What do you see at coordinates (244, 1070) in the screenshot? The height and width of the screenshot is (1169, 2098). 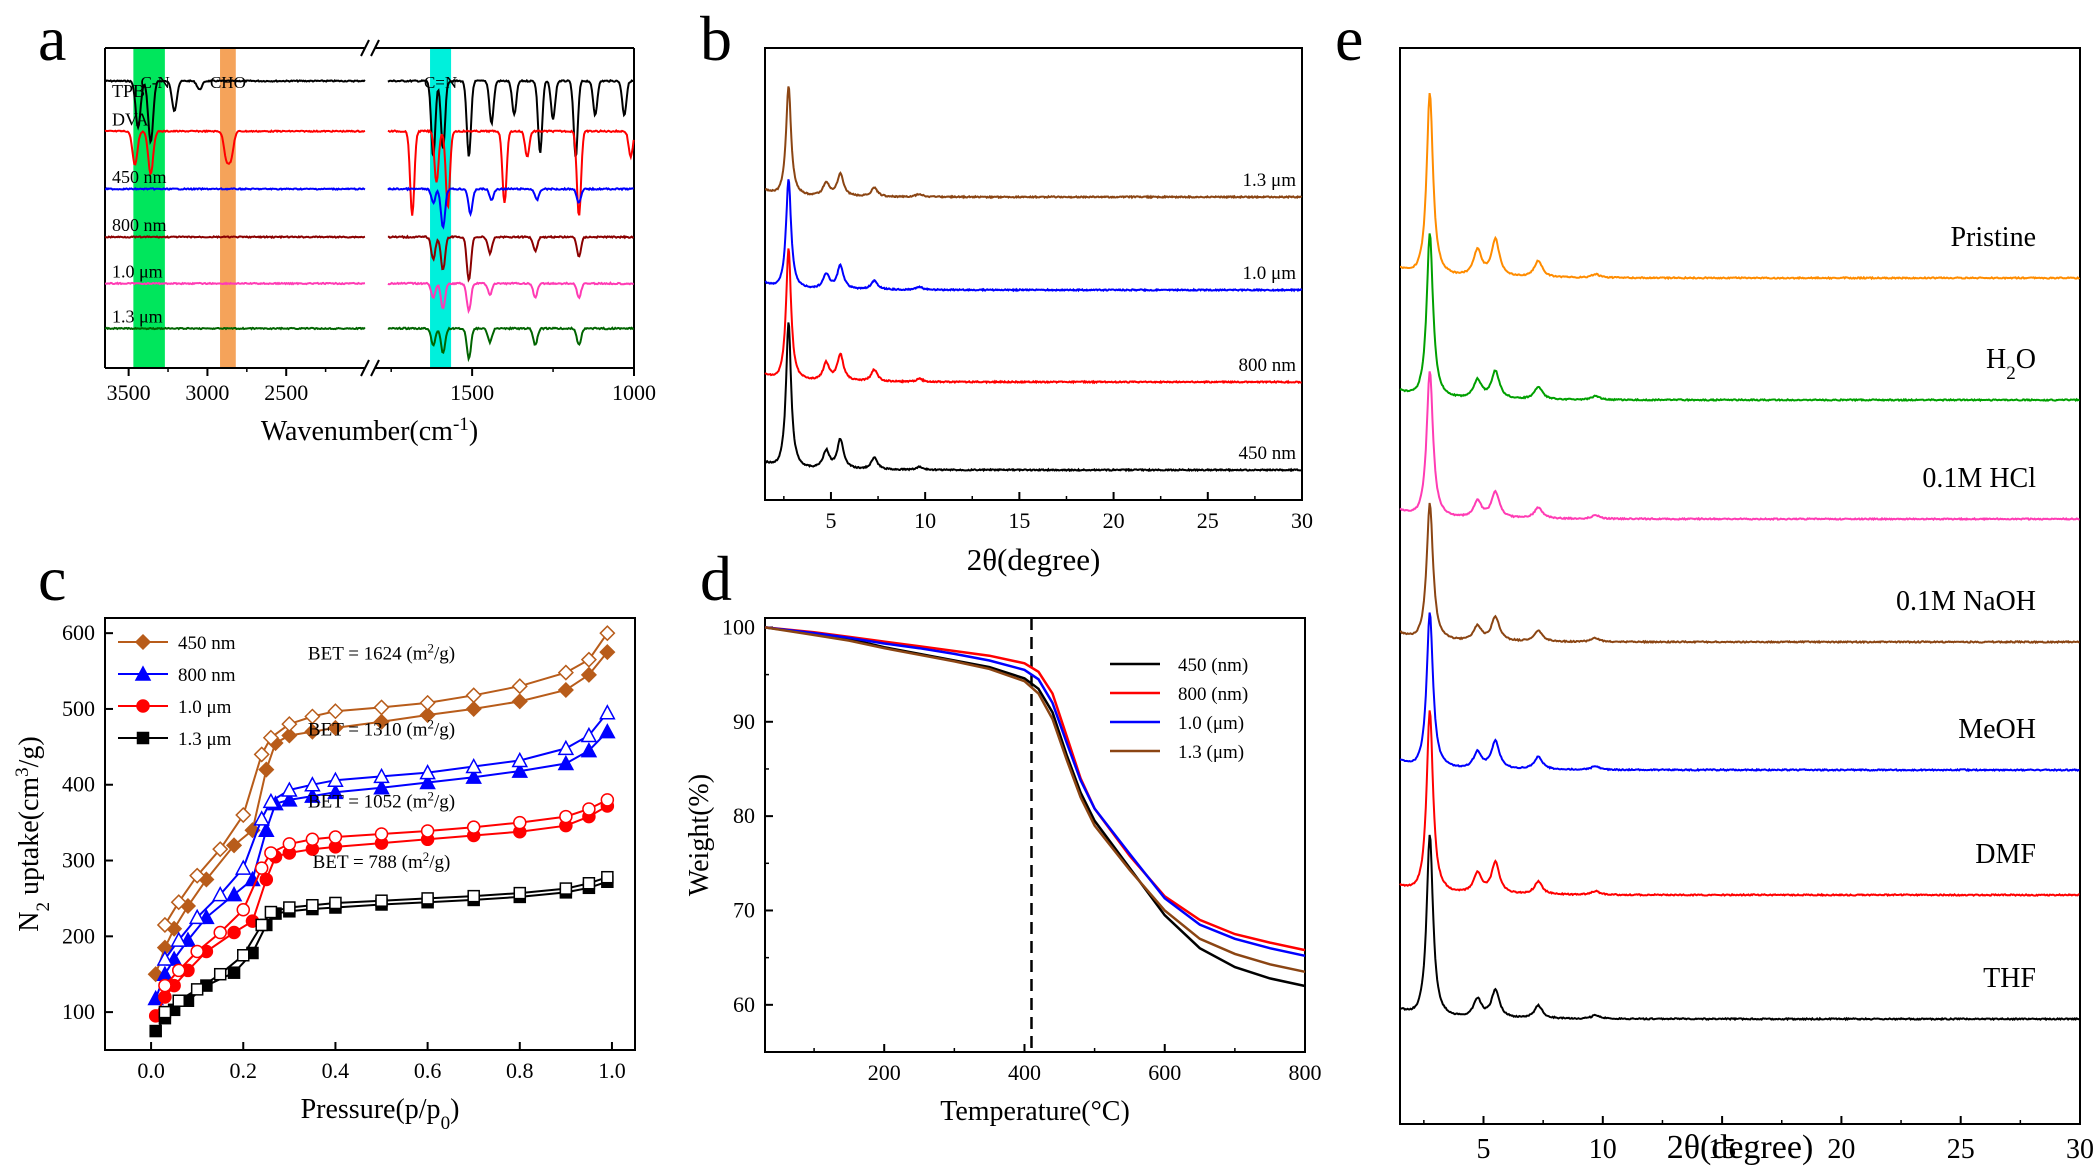 I see `x-tick-label: 0.2` at bounding box center [244, 1070].